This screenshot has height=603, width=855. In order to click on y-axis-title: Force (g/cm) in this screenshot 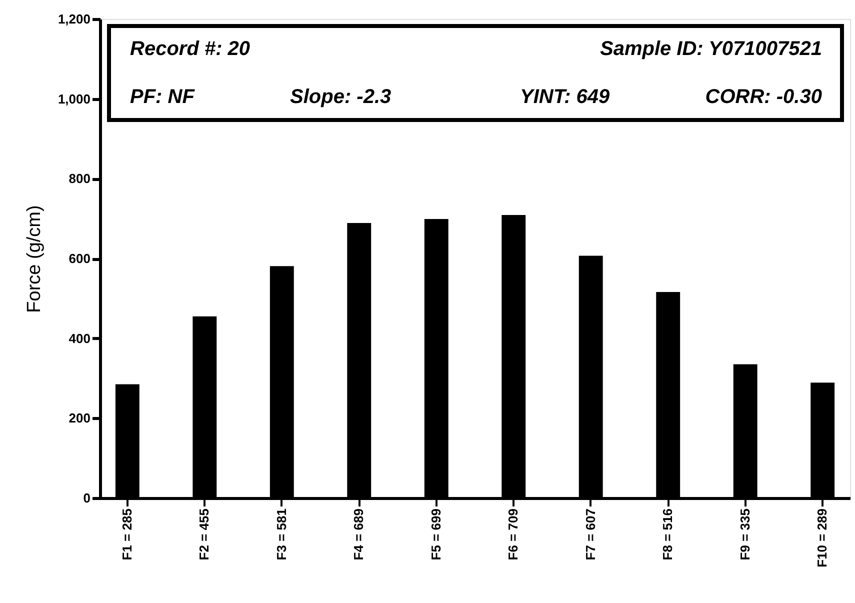, I will do `click(34, 259)`.